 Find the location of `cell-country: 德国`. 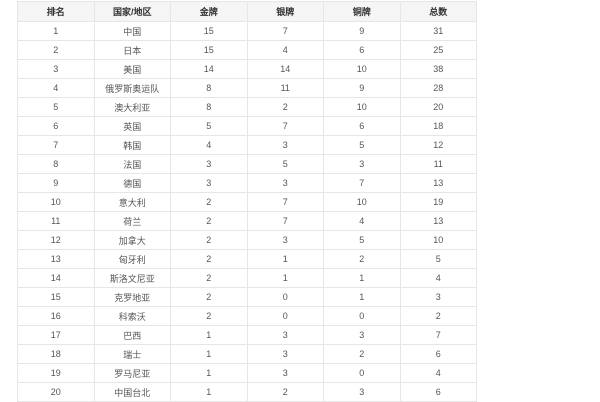

cell-country: 德国 is located at coordinates (132, 183).